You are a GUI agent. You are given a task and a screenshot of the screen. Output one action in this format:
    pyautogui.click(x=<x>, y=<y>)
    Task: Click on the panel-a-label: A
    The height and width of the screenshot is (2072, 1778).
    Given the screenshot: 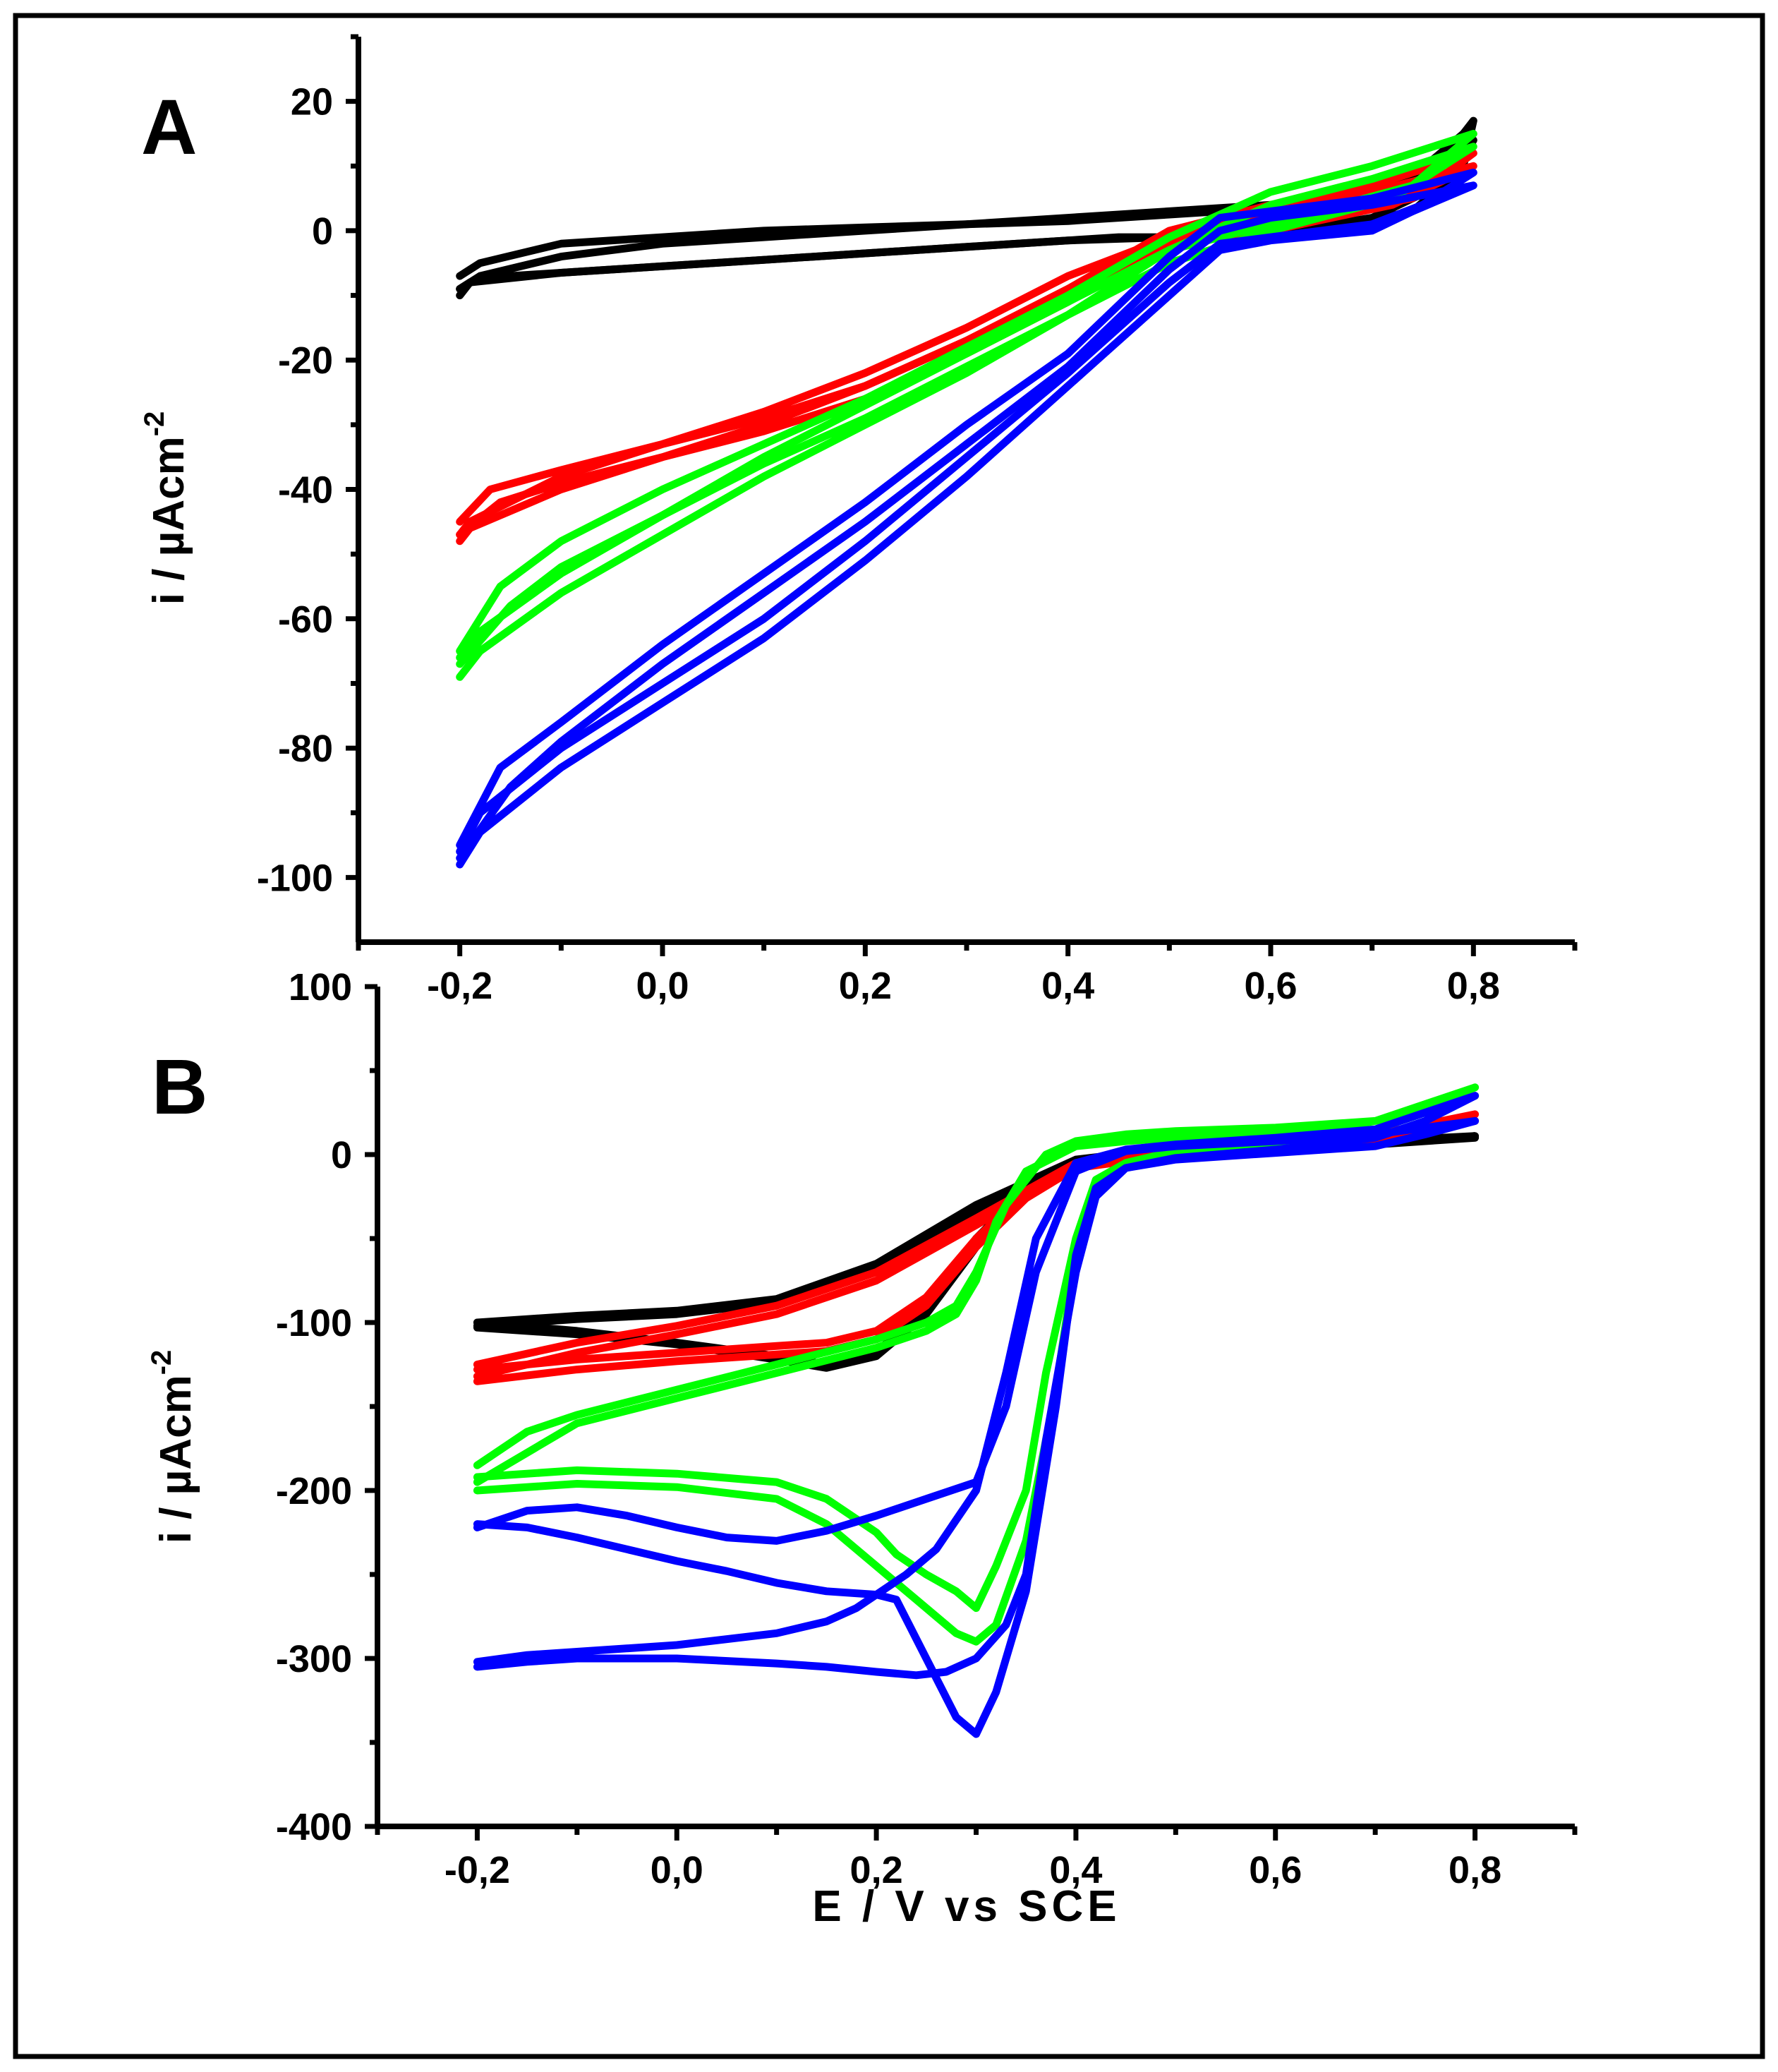 What is the action you would take?
    pyautogui.click(x=169, y=127)
    